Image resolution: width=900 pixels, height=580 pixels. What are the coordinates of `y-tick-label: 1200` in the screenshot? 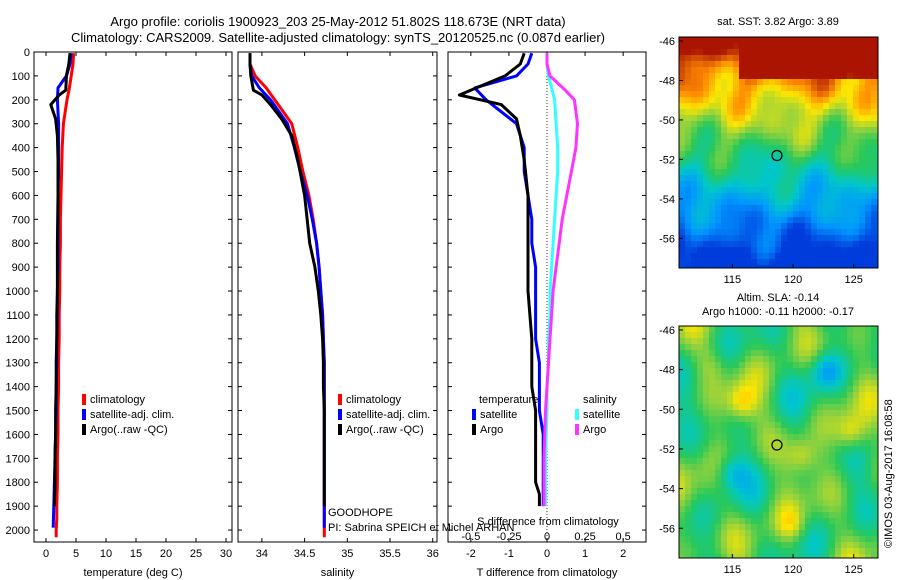 It's located at (18, 340).